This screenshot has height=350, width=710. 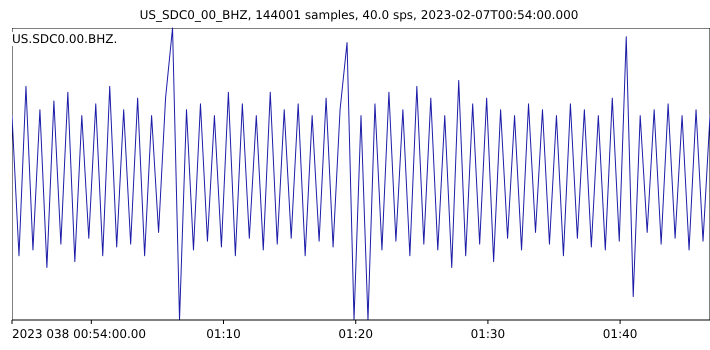 I want to click on x-tick-label: 01:10, so click(x=223, y=334).